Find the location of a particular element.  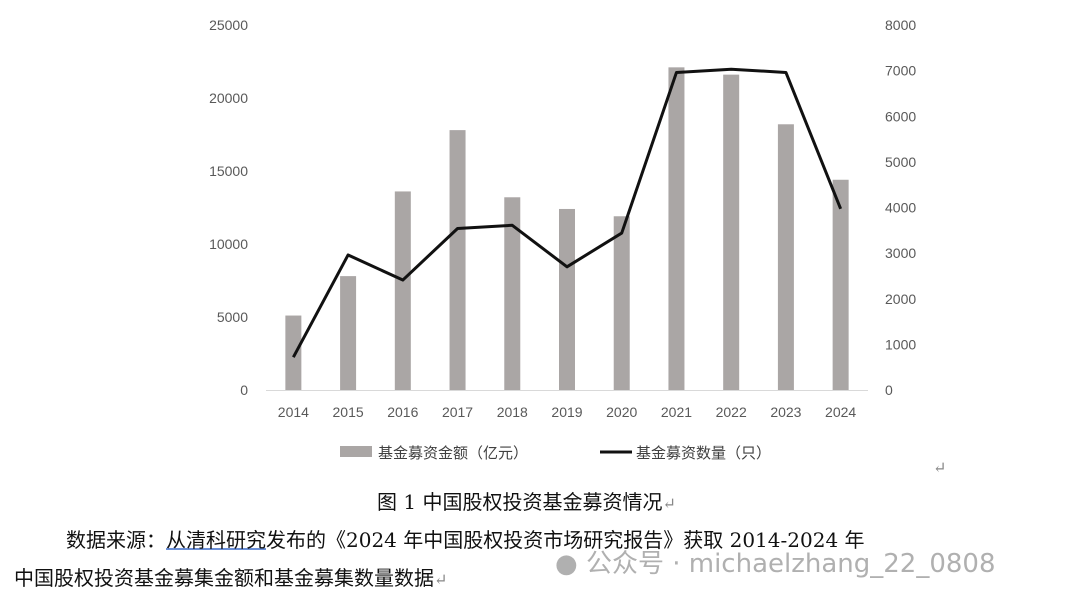

bar-2020 is located at coordinates (621, 303).